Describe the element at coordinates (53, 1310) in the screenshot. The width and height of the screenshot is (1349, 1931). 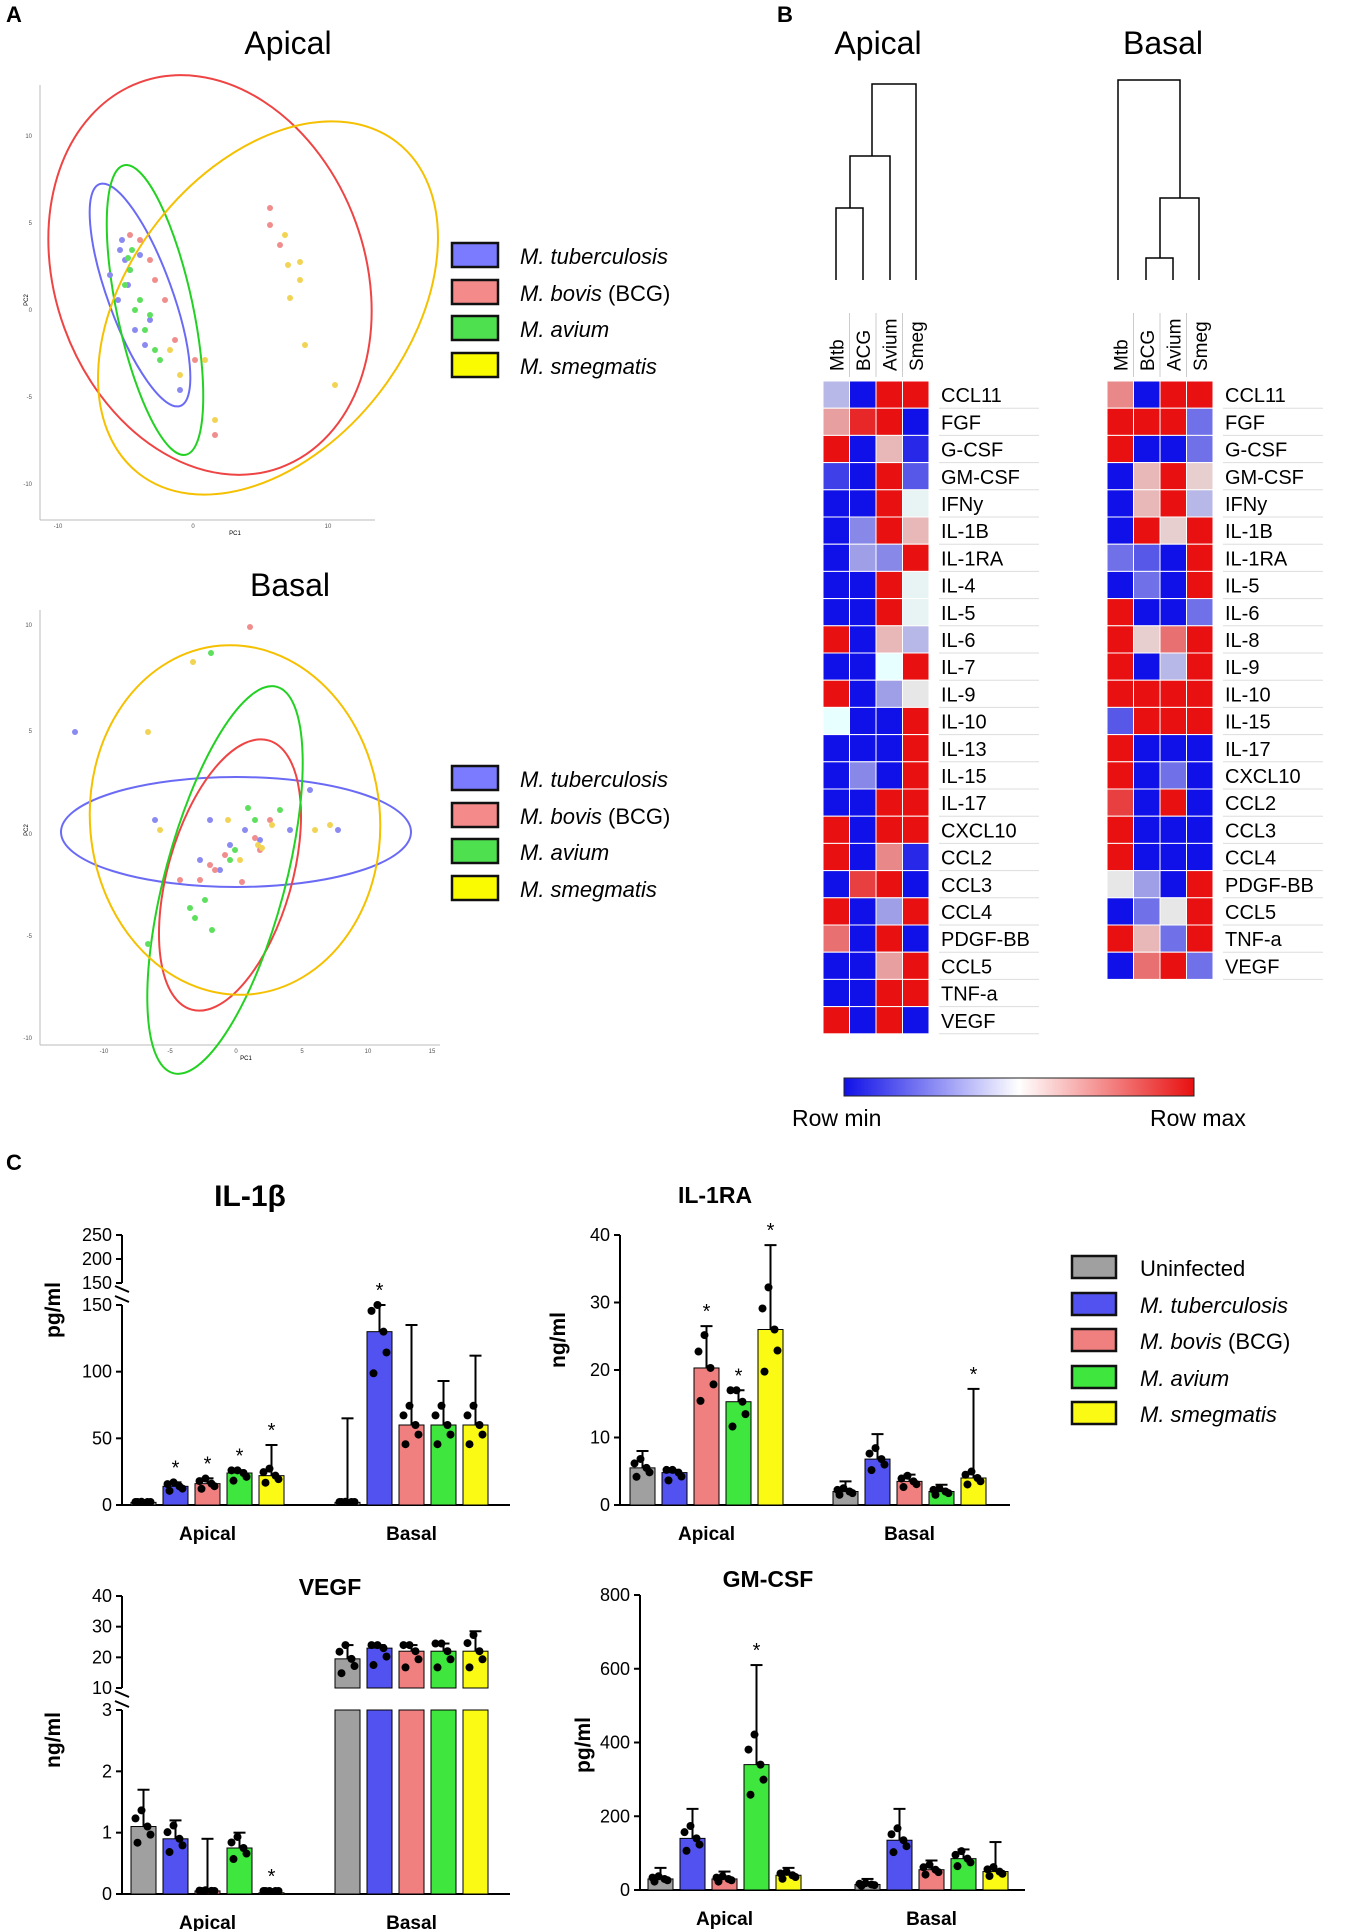
I see `chart-ylabel: pg/ml` at that location.